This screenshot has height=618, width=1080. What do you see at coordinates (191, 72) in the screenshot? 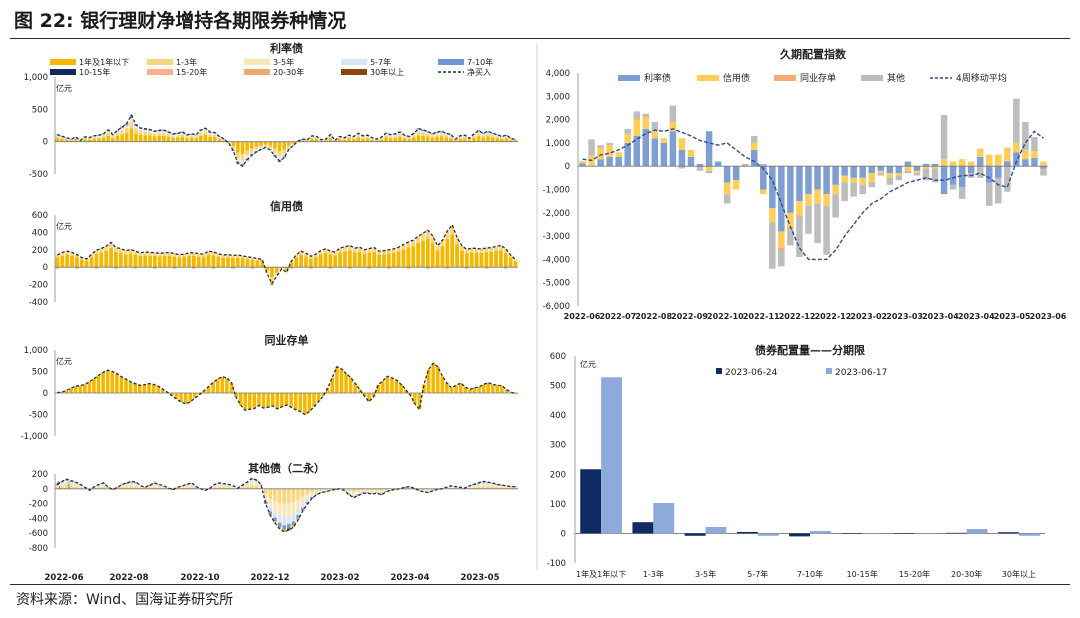
I see `legend-label: 15-20年` at bounding box center [191, 72].